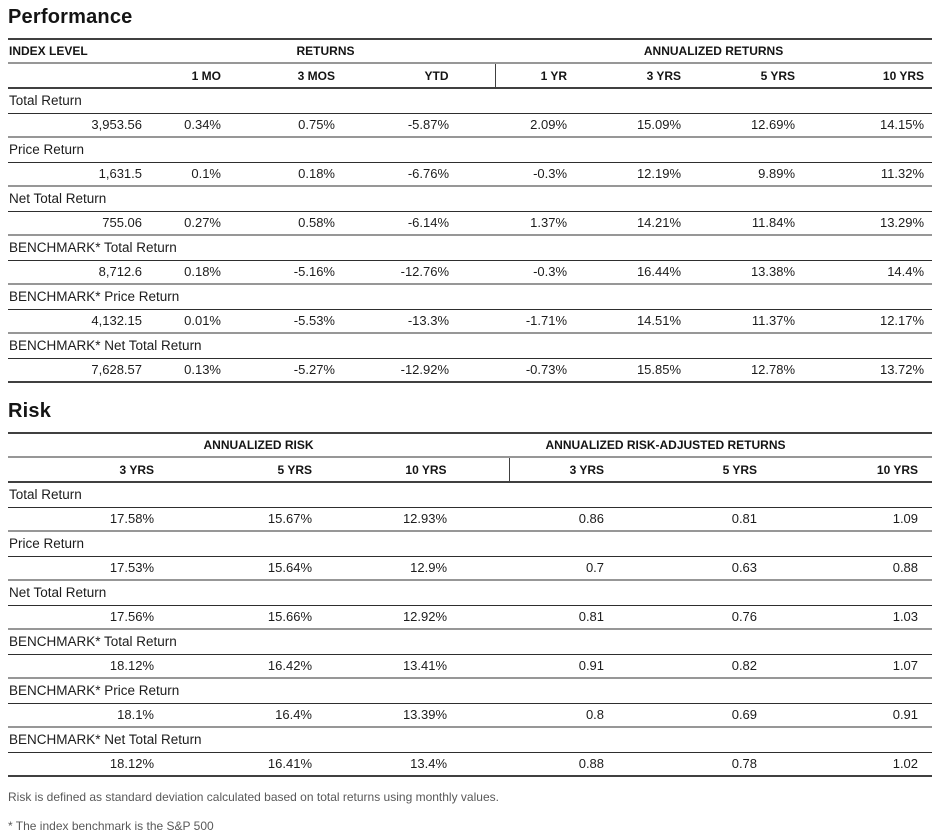 Image resolution: width=940 pixels, height=834 pixels. What do you see at coordinates (546, 370) in the screenshot?
I see `value-cell: -0.73%` at bounding box center [546, 370].